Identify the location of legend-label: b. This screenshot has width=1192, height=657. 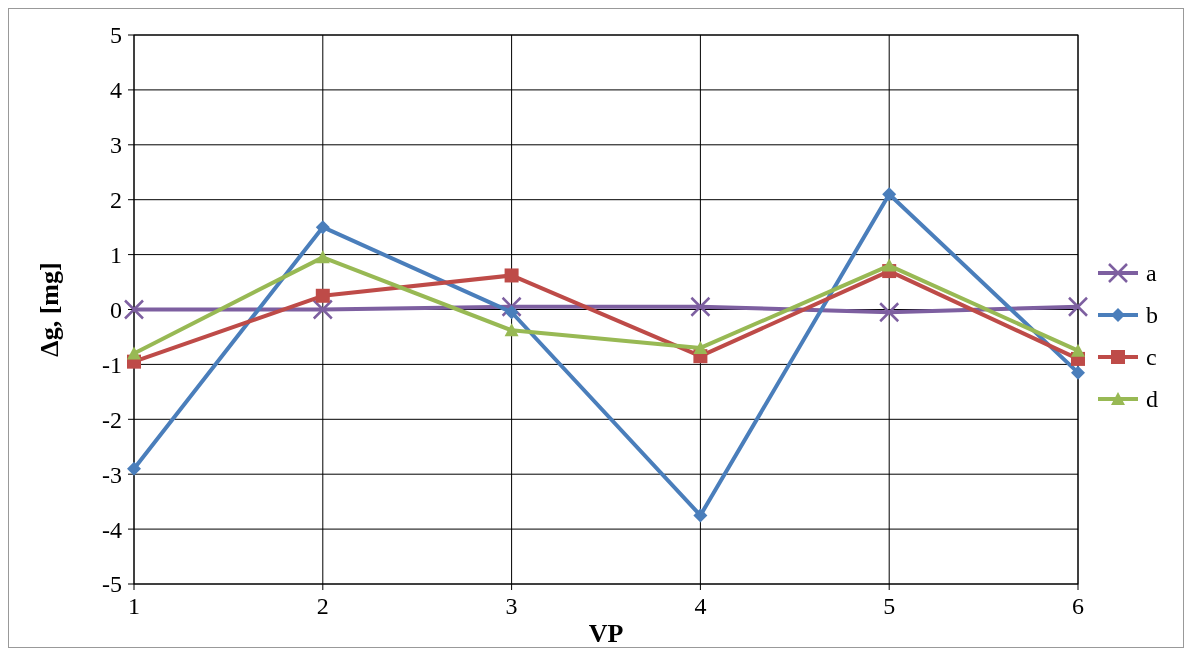
(1152, 315).